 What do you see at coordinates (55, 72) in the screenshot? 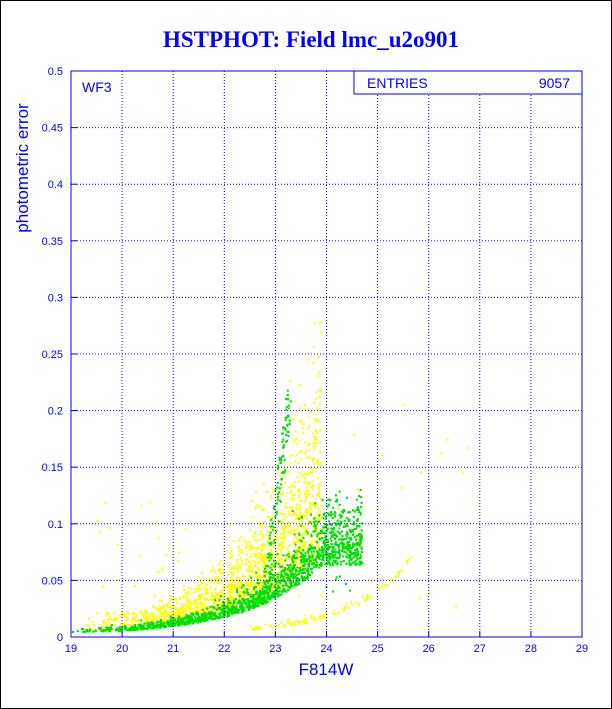
I see `y-tick-label: 0.5` at bounding box center [55, 72].